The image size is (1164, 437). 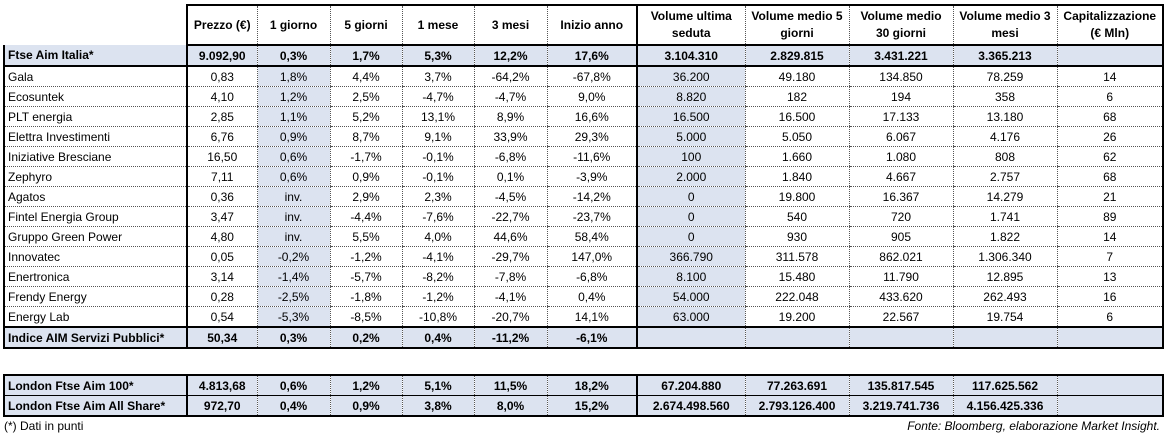 I want to click on cell: 0,1%, so click(x=510, y=176).